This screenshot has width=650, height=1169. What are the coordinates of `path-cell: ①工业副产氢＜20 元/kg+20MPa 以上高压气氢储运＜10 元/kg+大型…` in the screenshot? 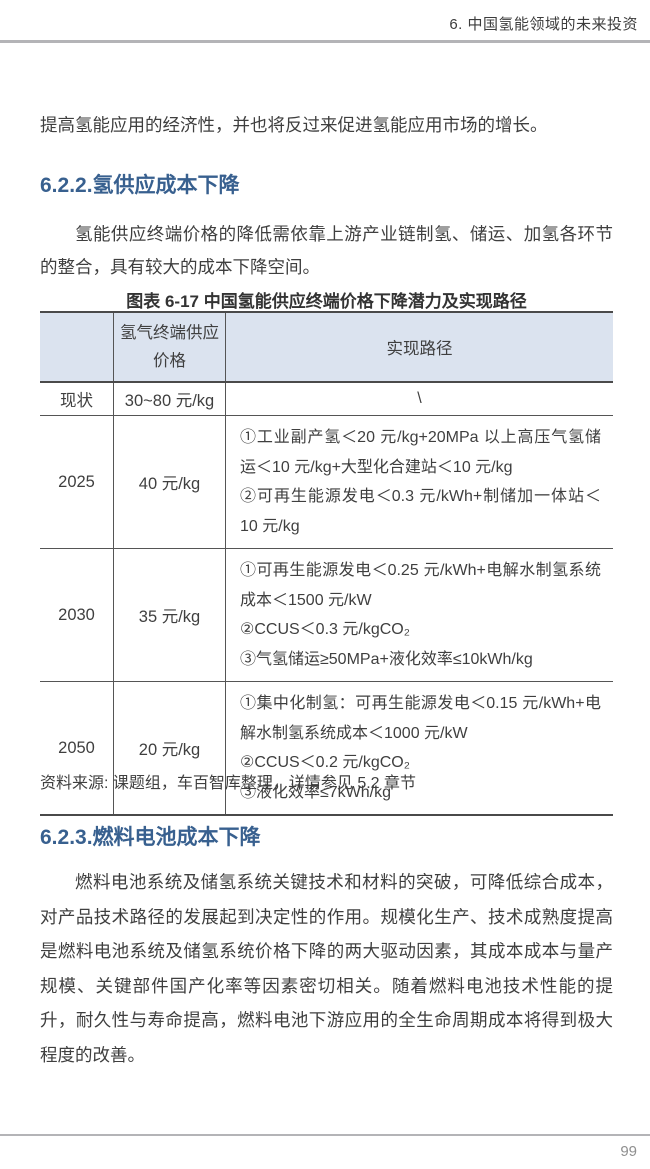 It's located at (419, 482).